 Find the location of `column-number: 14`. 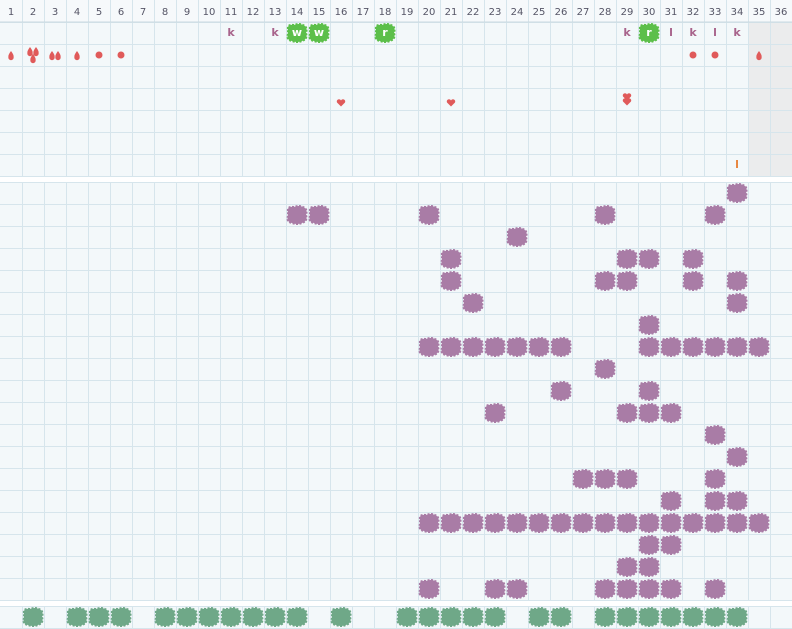

column-number: 14 is located at coordinates (297, 12).